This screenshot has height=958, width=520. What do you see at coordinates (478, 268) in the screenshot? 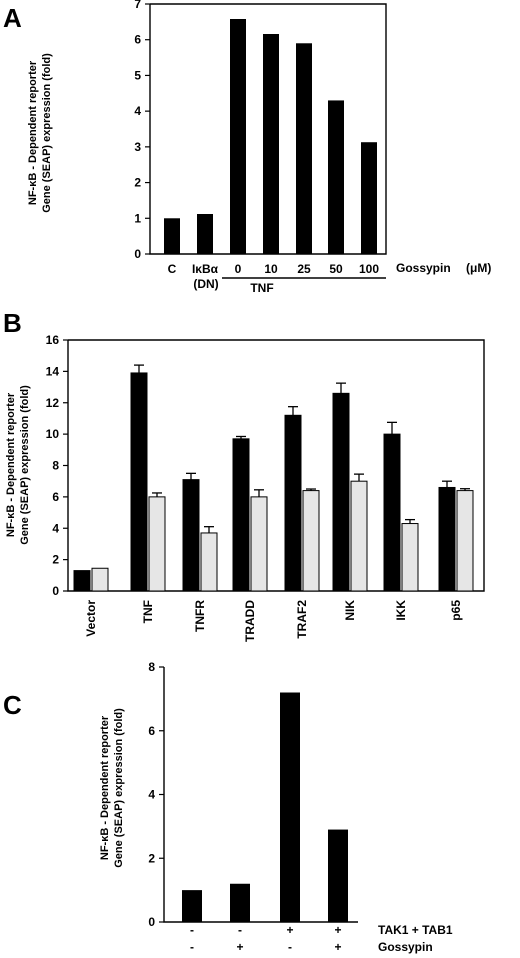
I see `gossypin-unit: (μM)` at bounding box center [478, 268].